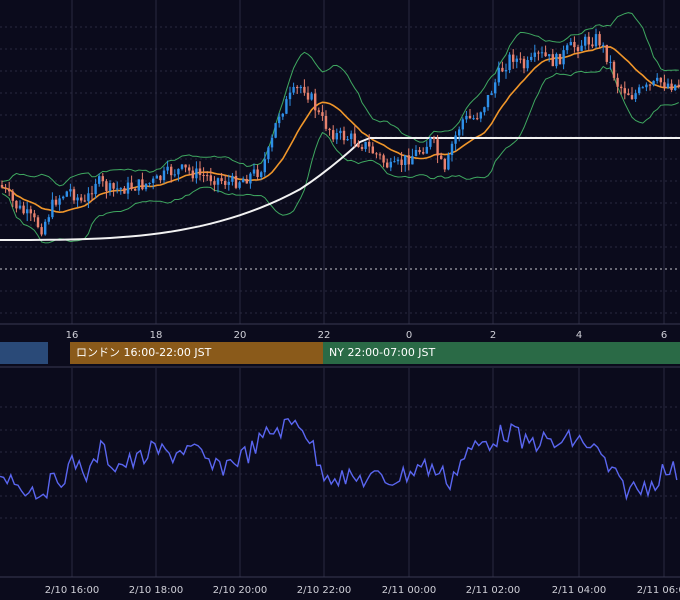 Image resolution: width=680 pixels, height=600 pixels. I want to click on price-x-axis: 16 18 20 22 0 2 4 6, so click(367, 335).